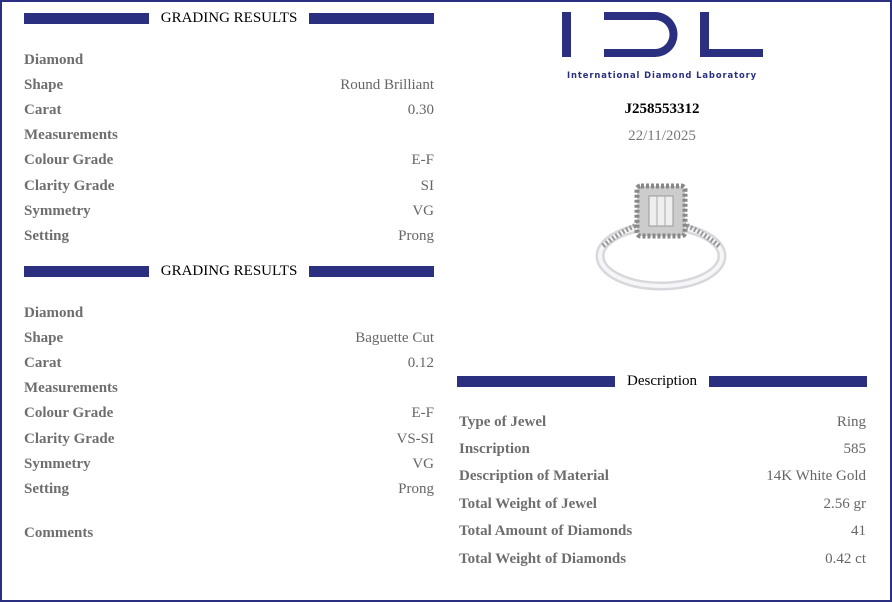 The width and height of the screenshot is (892, 602). Describe the element at coordinates (662, 532) in the screenshot. I see `description-row: Total Amount of Diamonds 41` at that location.